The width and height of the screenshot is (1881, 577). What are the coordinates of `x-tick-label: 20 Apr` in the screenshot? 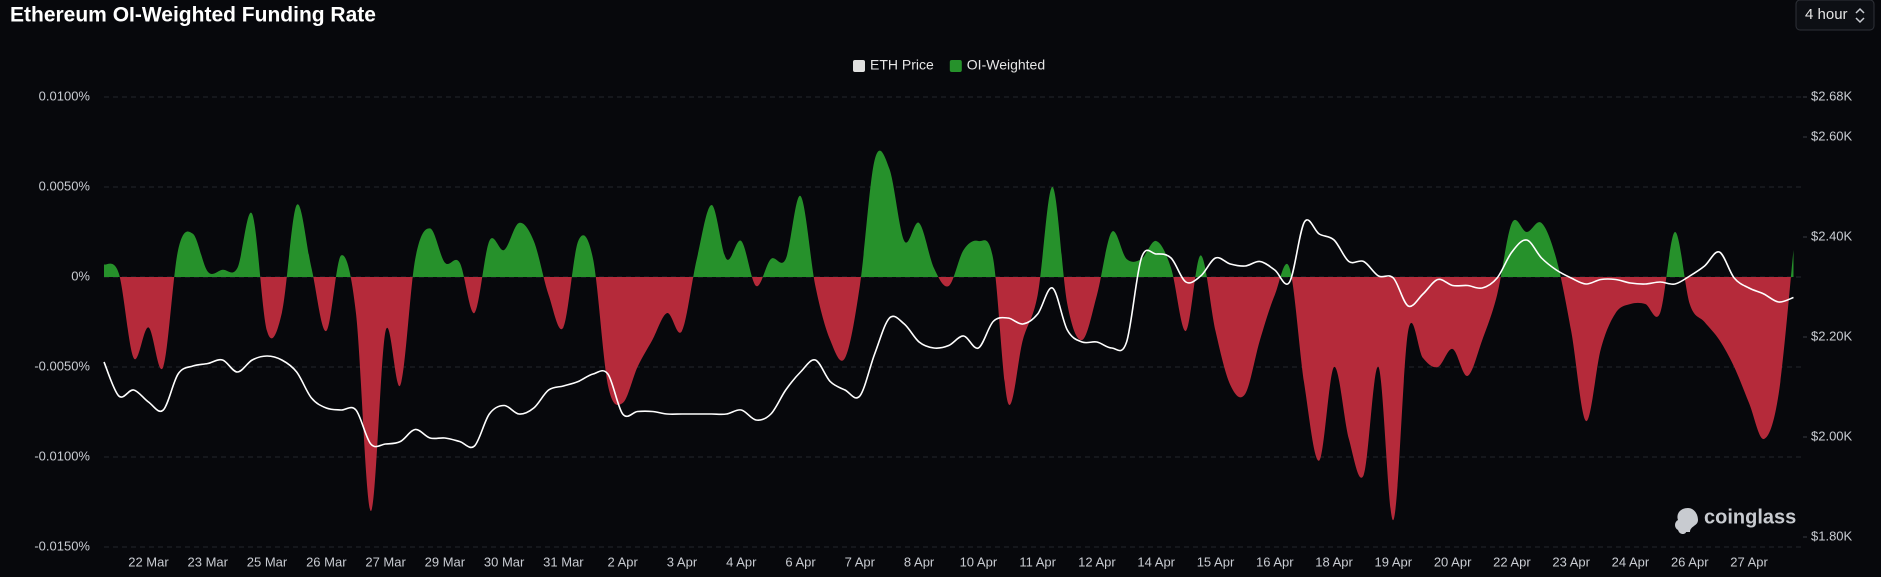 It's located at (1453, 561).